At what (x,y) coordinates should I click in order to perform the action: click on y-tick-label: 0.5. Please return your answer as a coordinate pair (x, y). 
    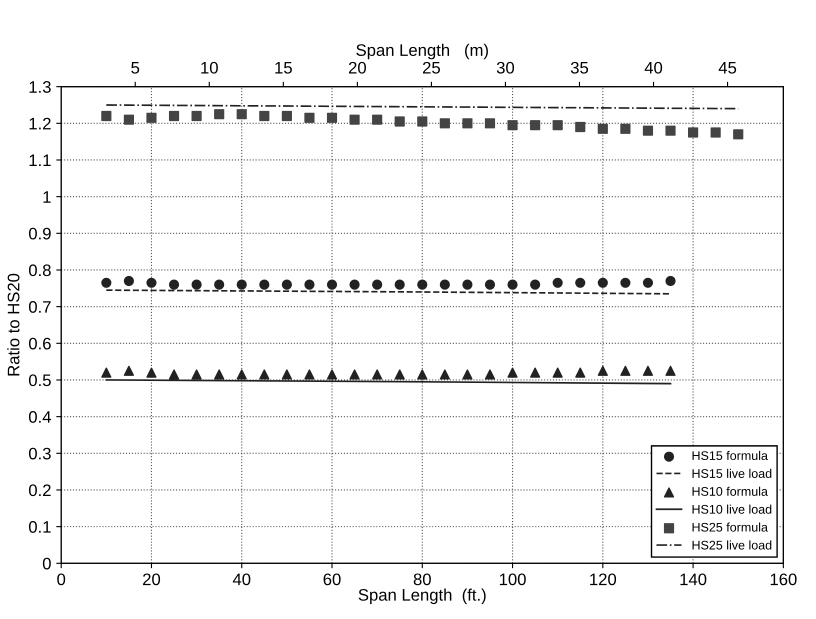
    Looking at the image, I should click on (39, 380).